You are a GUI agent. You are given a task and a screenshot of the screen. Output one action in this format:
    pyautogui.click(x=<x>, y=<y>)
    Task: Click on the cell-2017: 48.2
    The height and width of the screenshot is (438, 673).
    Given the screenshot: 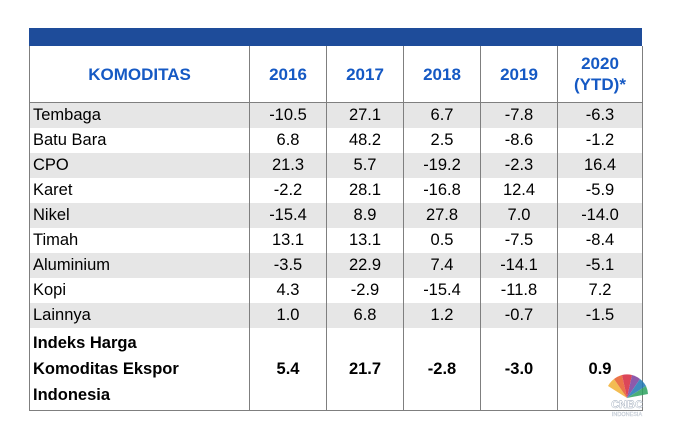 What is the action you would take?
    pyautogui.click(x=365, y=140)
    